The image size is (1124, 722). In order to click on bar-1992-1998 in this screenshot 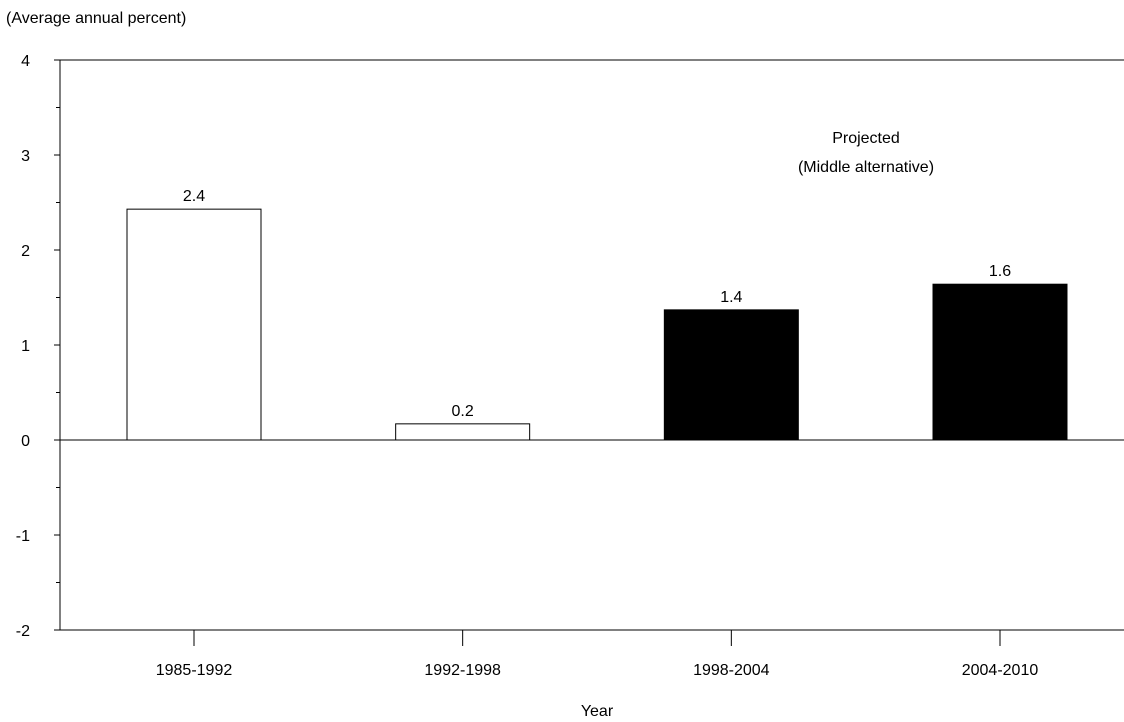, I will do `click(463, 432)`.